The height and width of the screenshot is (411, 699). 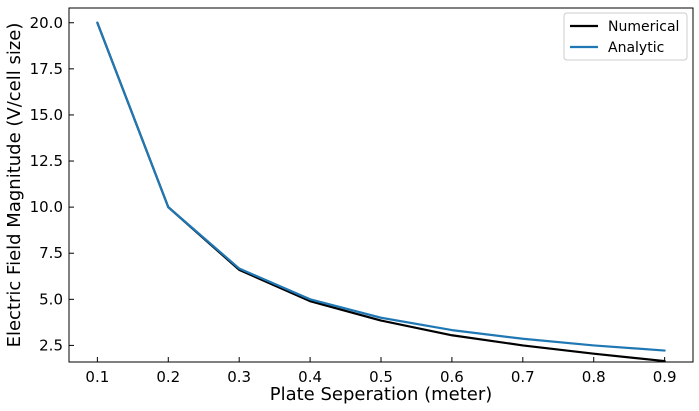 I want to click on y-tick-label: 12.5, so click(x=46, y=161).